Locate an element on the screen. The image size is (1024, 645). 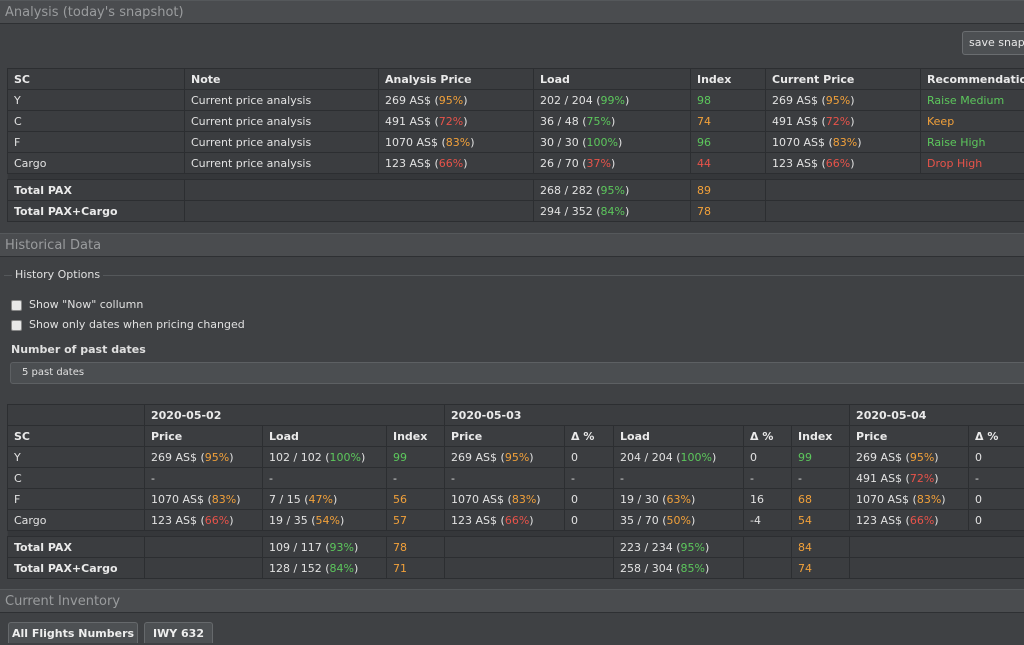
total-label: Total PAX is located at coordinates (76, 547).